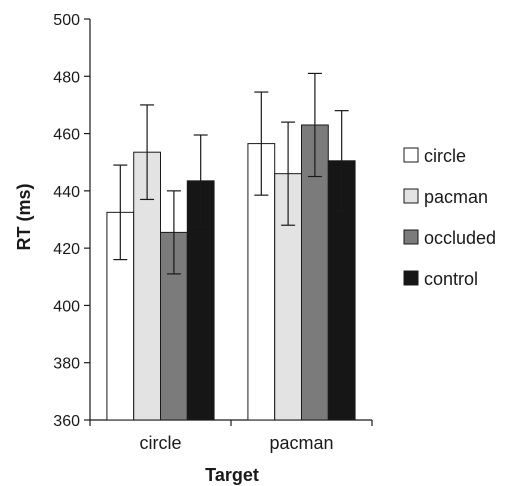 This screenshot has width=513, height=486. What do you see at coordinates (314, 125) in the screenshot?
I see `error-bar-pacman-occluded` at bounding box center [314, 125].